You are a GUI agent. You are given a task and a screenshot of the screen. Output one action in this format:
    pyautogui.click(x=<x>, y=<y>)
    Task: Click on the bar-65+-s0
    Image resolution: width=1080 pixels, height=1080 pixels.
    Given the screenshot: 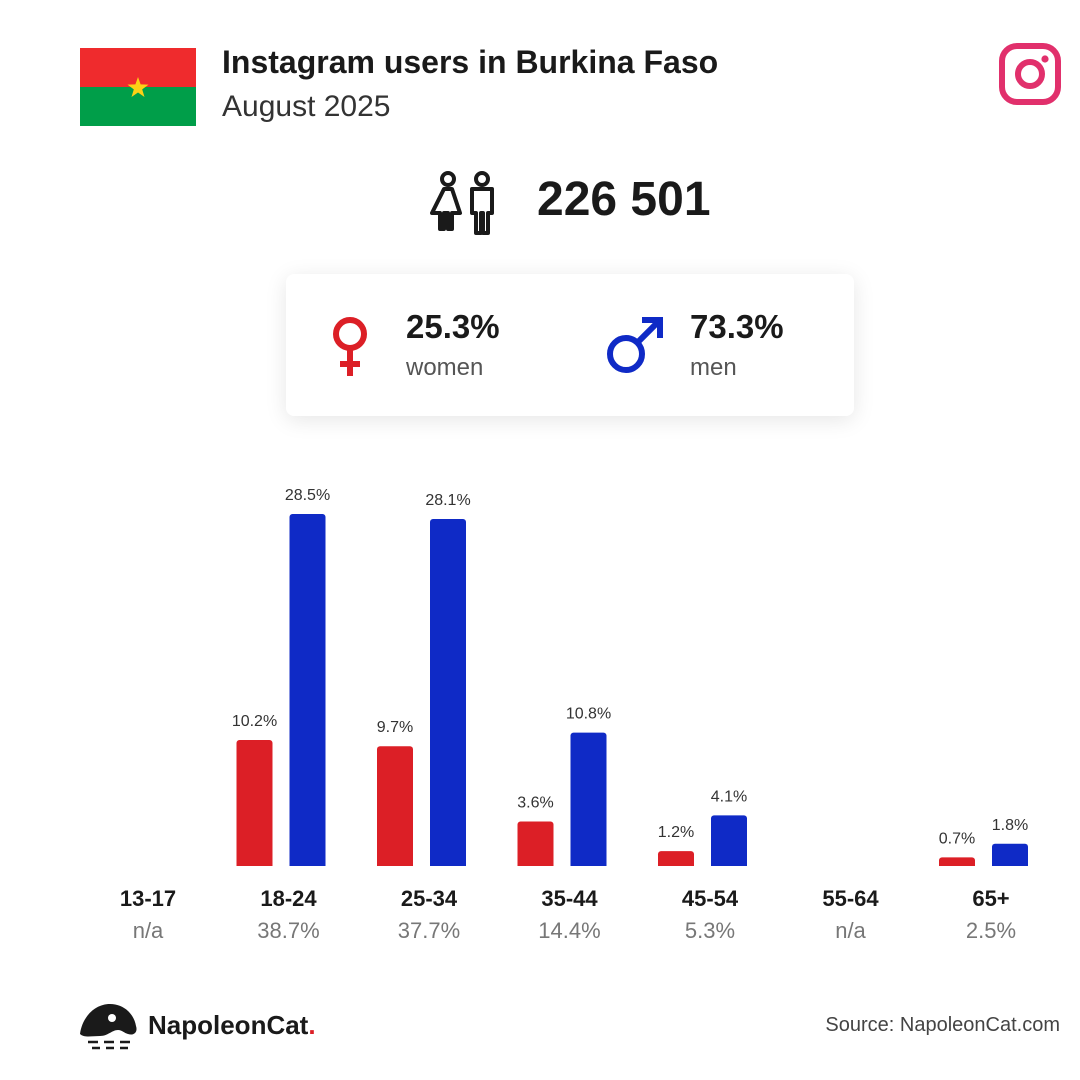 What is the action you would take?
    pyautogui.click(x=957, y=863)
    